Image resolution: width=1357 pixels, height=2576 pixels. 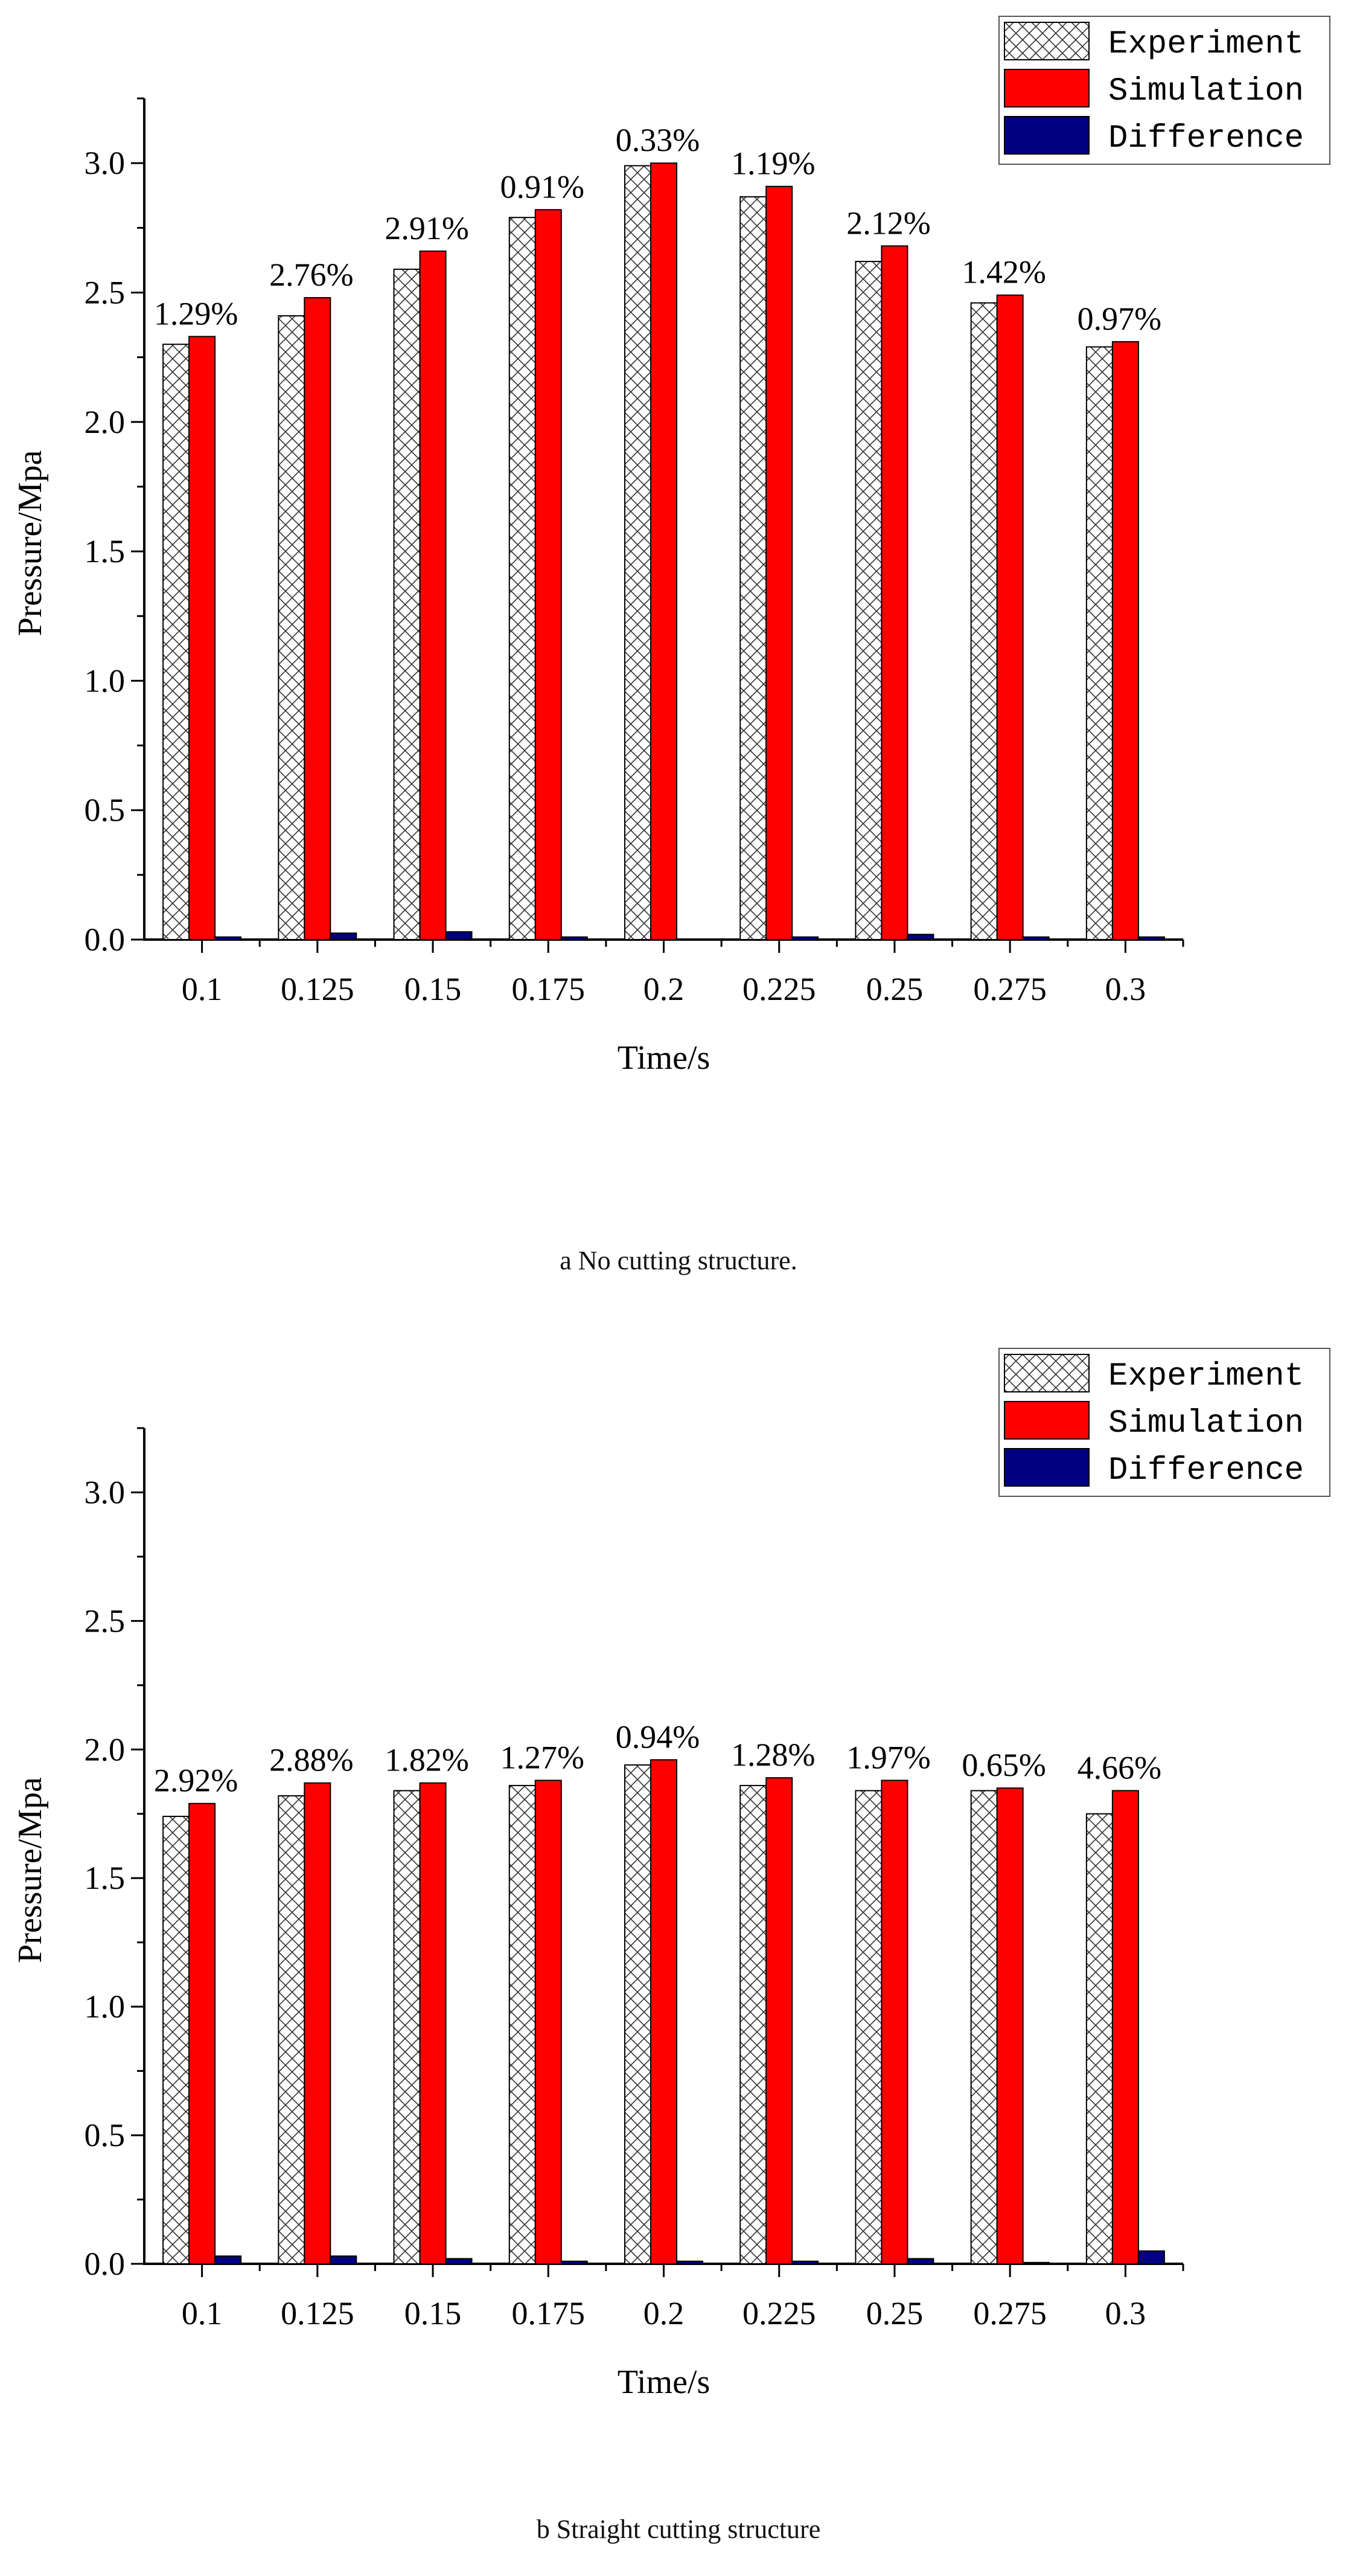 I want to click on x-tick-label: 0.25, so click(x=895, y=2313).